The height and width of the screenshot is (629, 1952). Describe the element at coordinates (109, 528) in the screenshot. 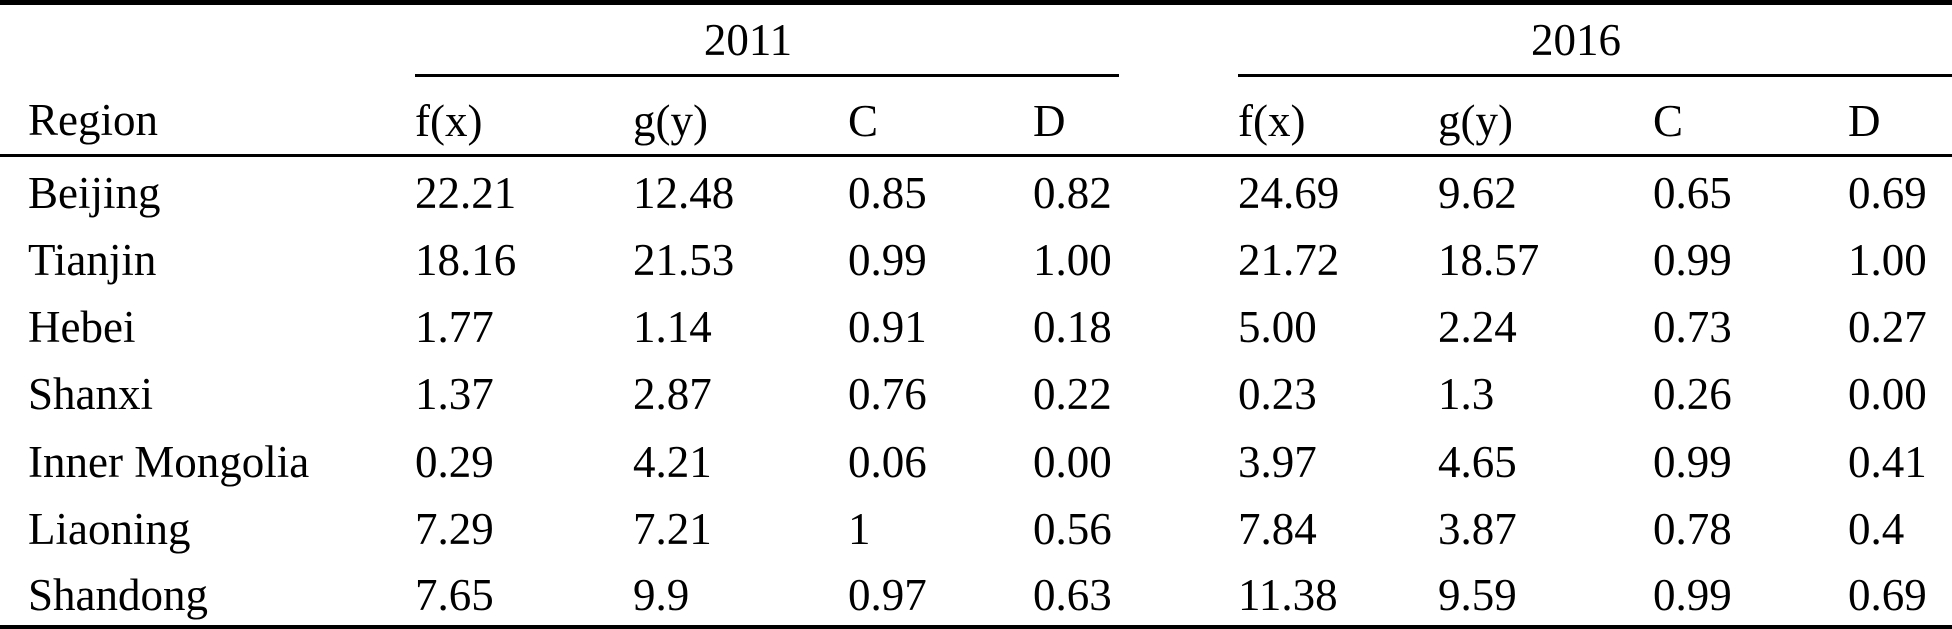

I see `region-label: Liaoning` at that location.